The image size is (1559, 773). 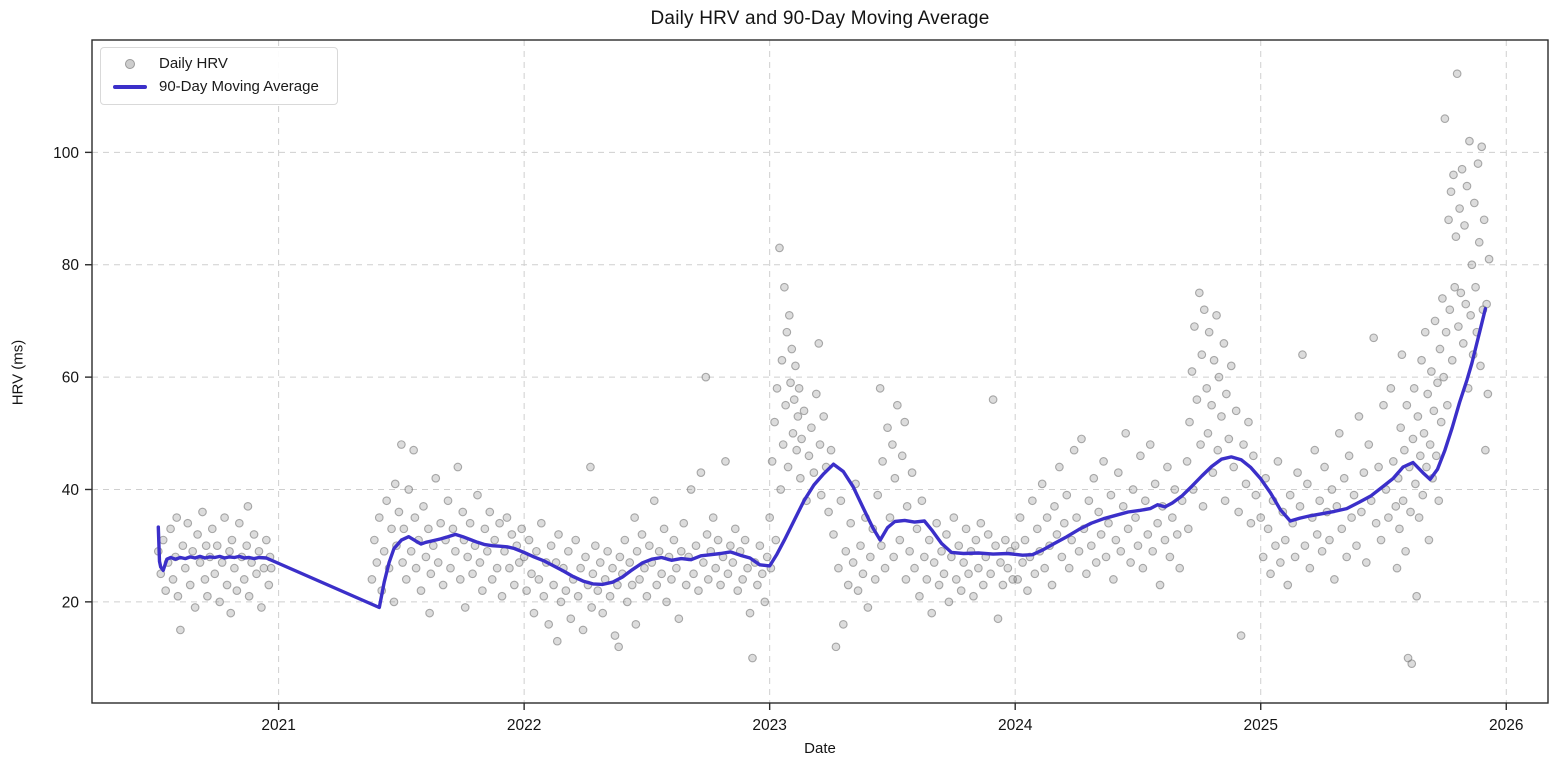 What do you see at coordinates (278, 725) in the screenshot?
I see `svg-text: 2021` at bounding box center [278, 725].